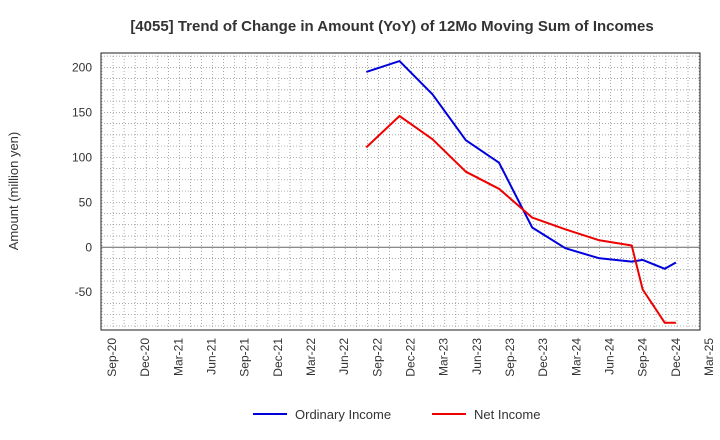  What do you see at coordinates (82, 179) in the screenshot?
I see `y-axis-ticks: 200 150 100 50 0 -50` at bounding box center [82, 179].